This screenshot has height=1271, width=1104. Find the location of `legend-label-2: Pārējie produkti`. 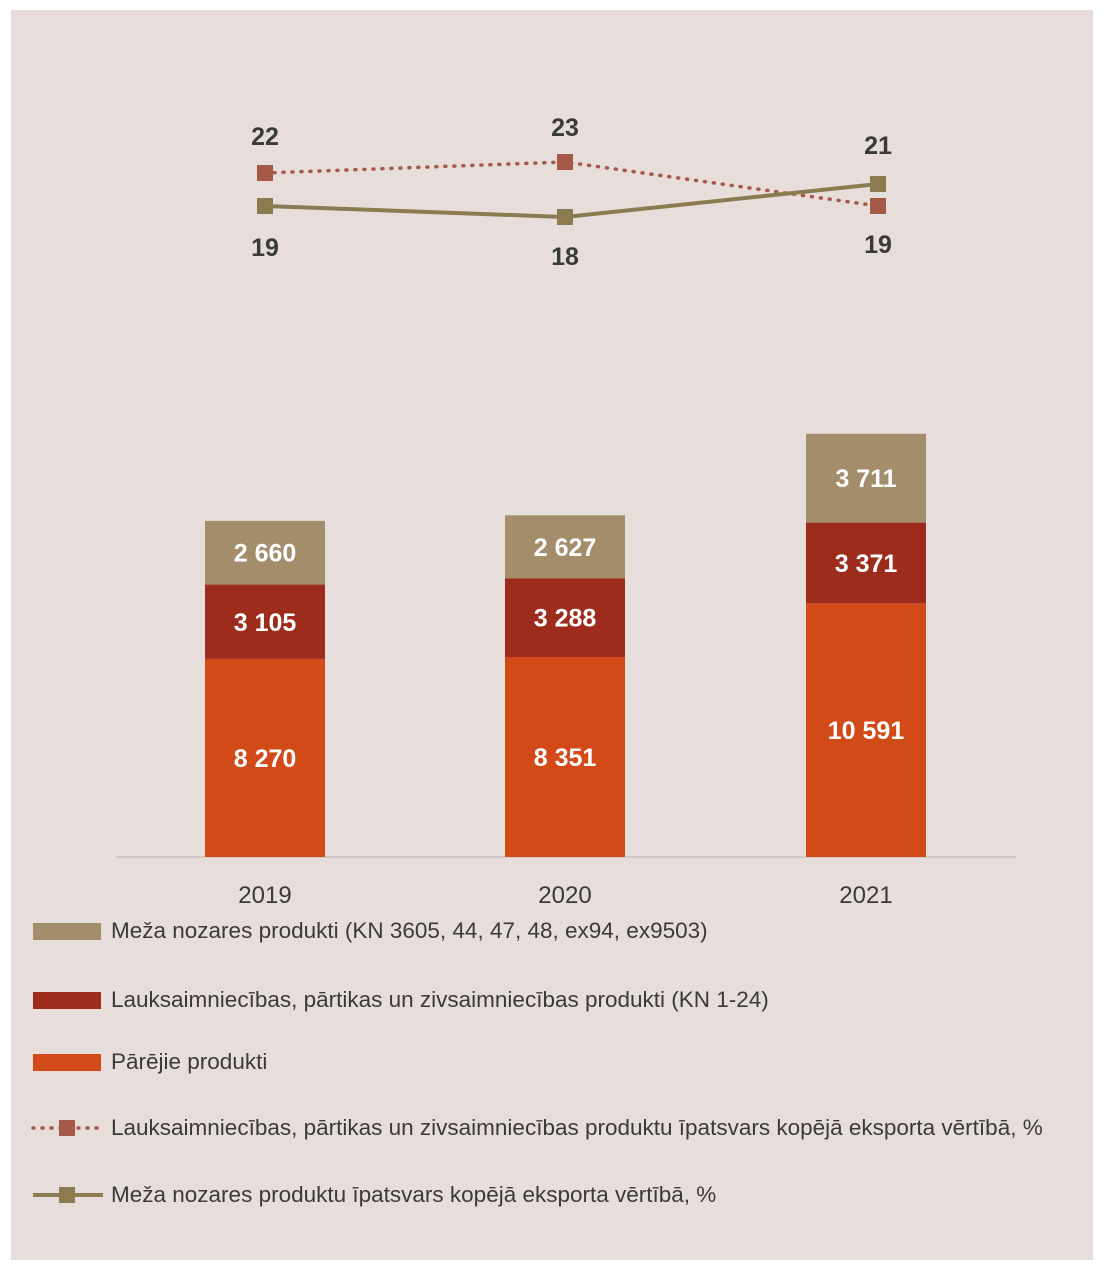

legend-label-2: Pārējie produkti is located at coordinates (189, 1061).